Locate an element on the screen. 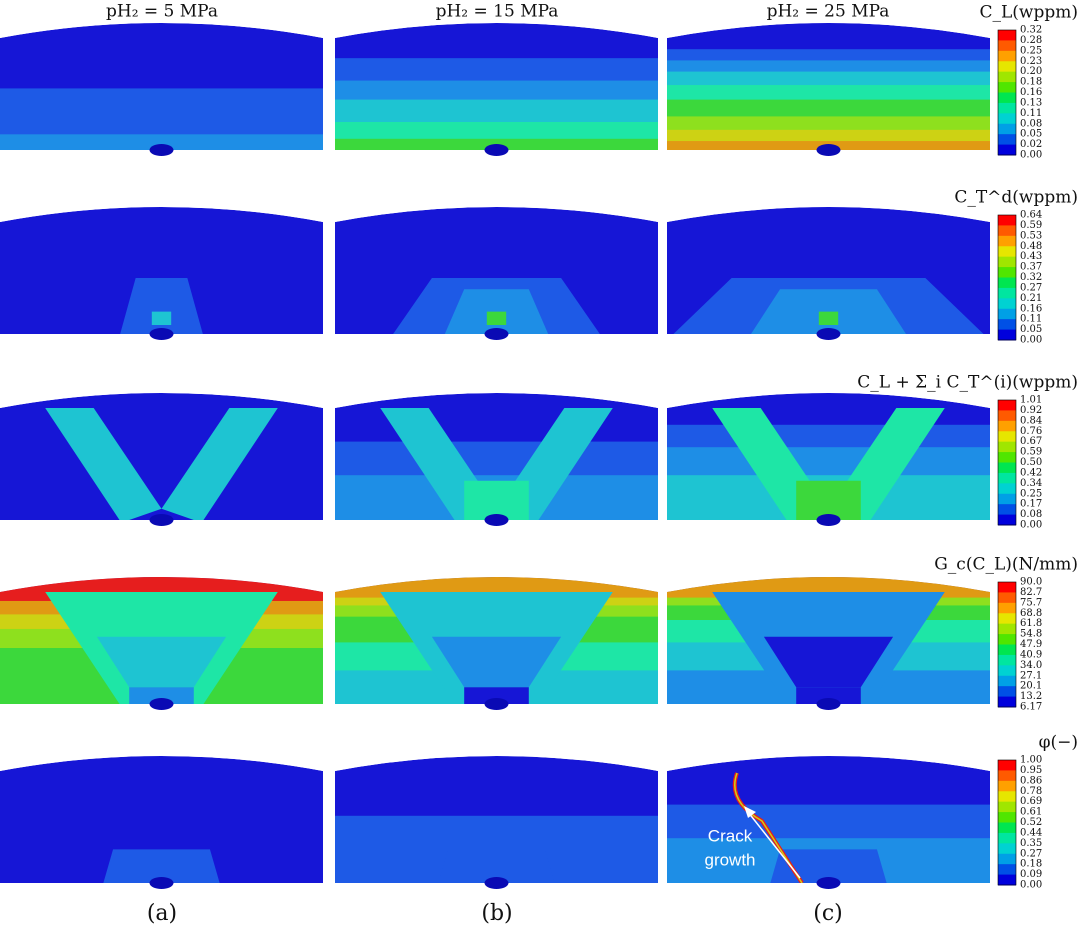 This screenshot has width=1080, height=929. colorbar-tick-label: 1.01 is located at coordinates (1031, 400).